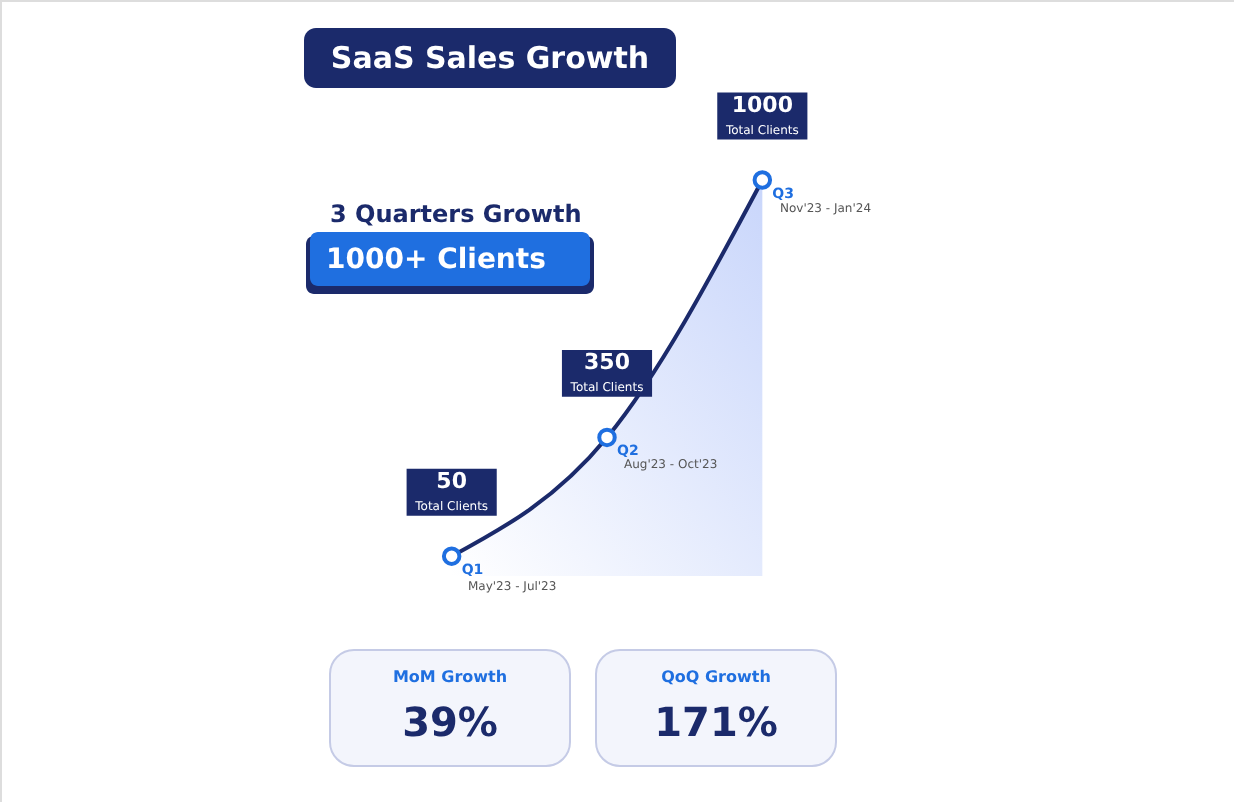 The width and height of the screenshot is (1234, 802). Describe the element at coordinates (456, 214) in the screenshot. I see `annotation: 3 Quarters Growth` at that location.